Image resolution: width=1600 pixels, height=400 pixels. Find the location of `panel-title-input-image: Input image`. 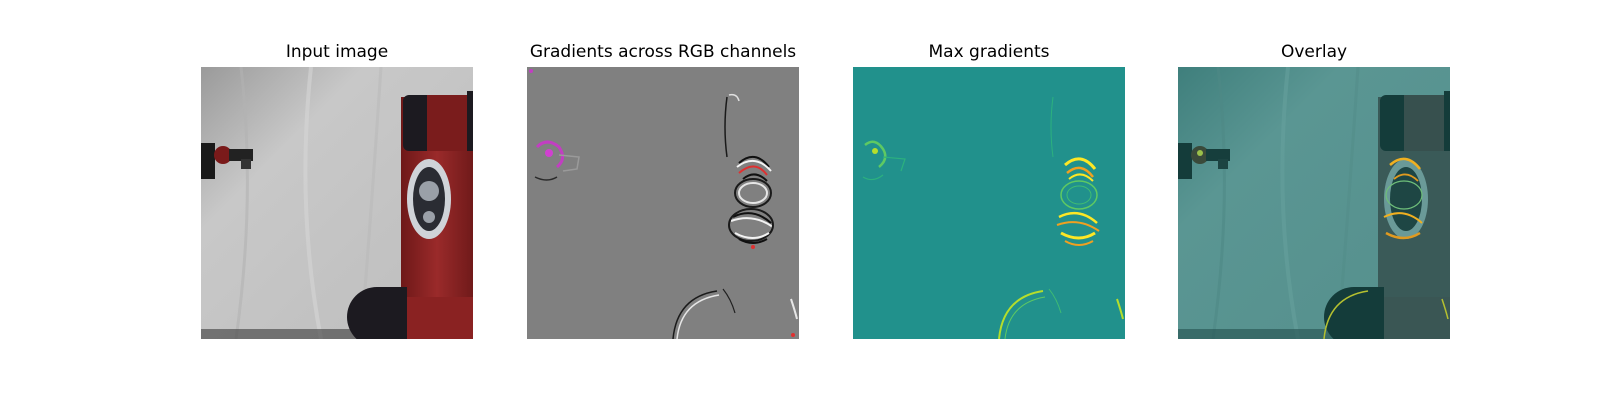

panel-title-input-image: Input image is located at coordinates (337, 52).